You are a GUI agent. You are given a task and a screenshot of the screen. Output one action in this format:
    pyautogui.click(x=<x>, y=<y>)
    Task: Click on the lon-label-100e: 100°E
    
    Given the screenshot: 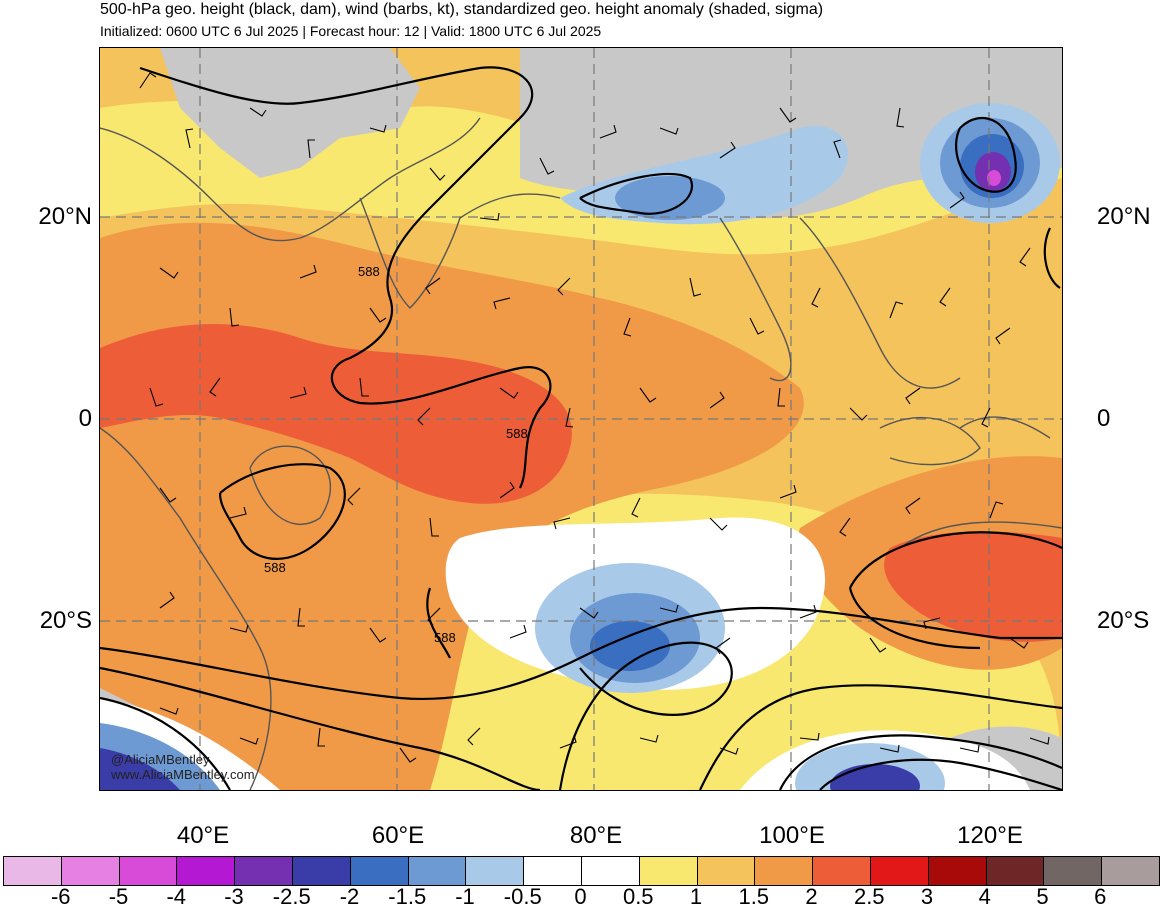 What is the action you would take?
    pyautogui.click(x=792, y=835)
    